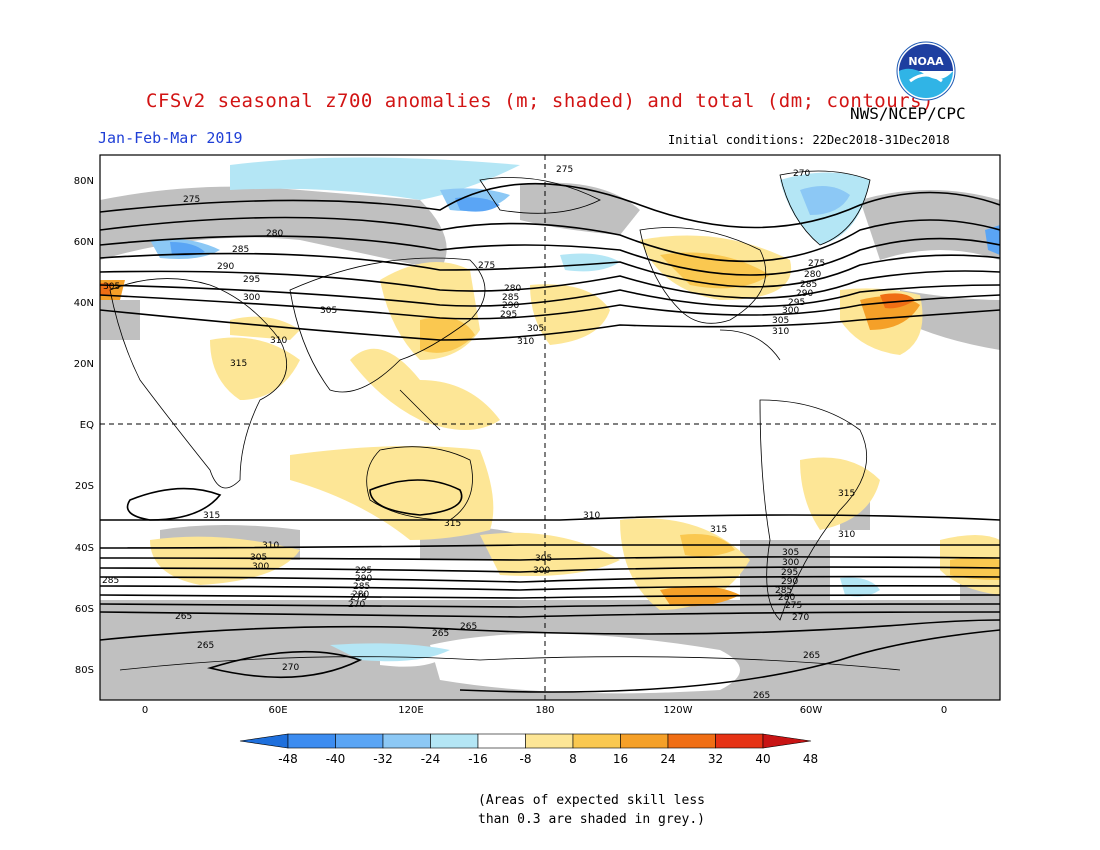  I want to click on period-label: Jan-Feb-Mar 2019, so click(170, 138).